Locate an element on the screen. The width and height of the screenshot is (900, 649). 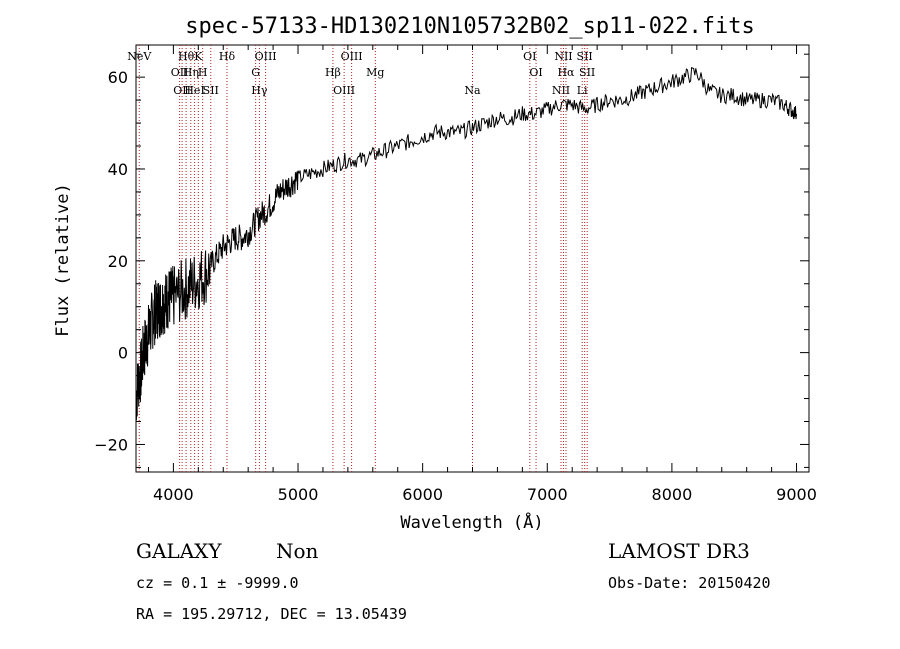
object-class: GALAXY is located at coordinates (179, 551).